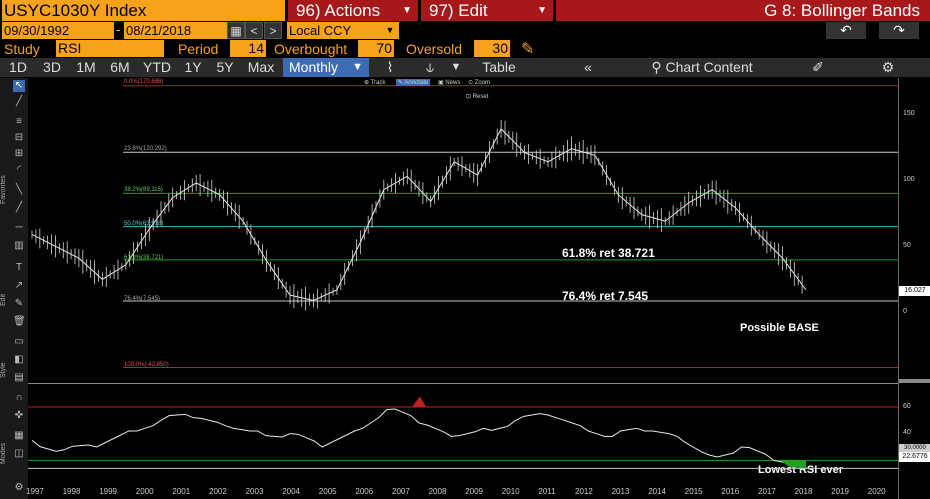 The height and width of the screenshot is (499, 930). I want to click on rsi-line, so click(419, 438).